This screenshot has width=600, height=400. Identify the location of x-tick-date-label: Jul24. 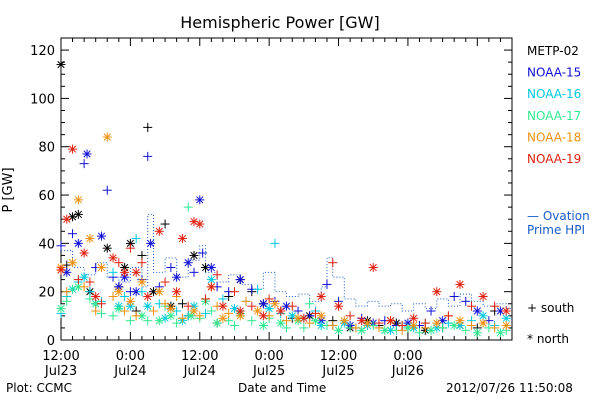
(199, 371).